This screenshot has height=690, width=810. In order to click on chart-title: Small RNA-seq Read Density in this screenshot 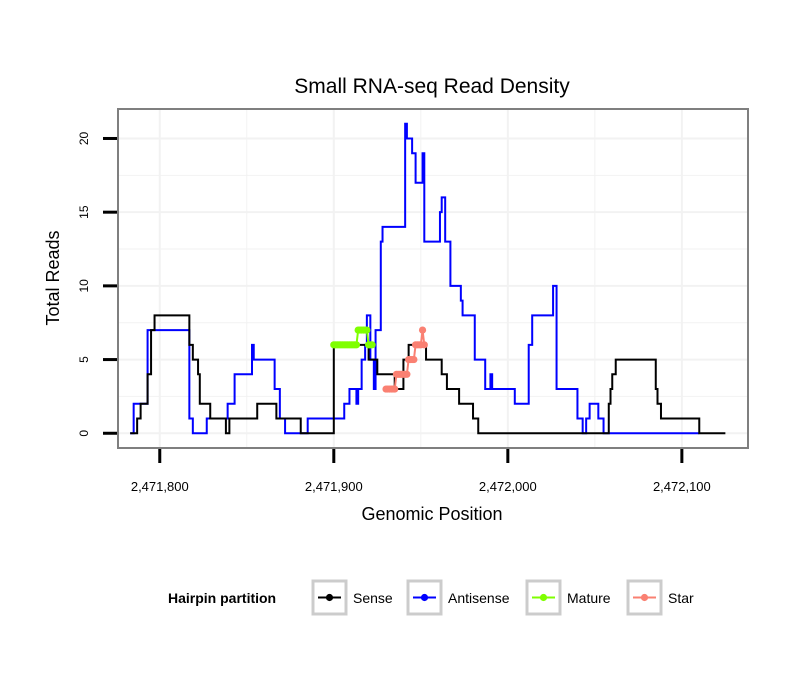, I will do `click(432, 86)`.